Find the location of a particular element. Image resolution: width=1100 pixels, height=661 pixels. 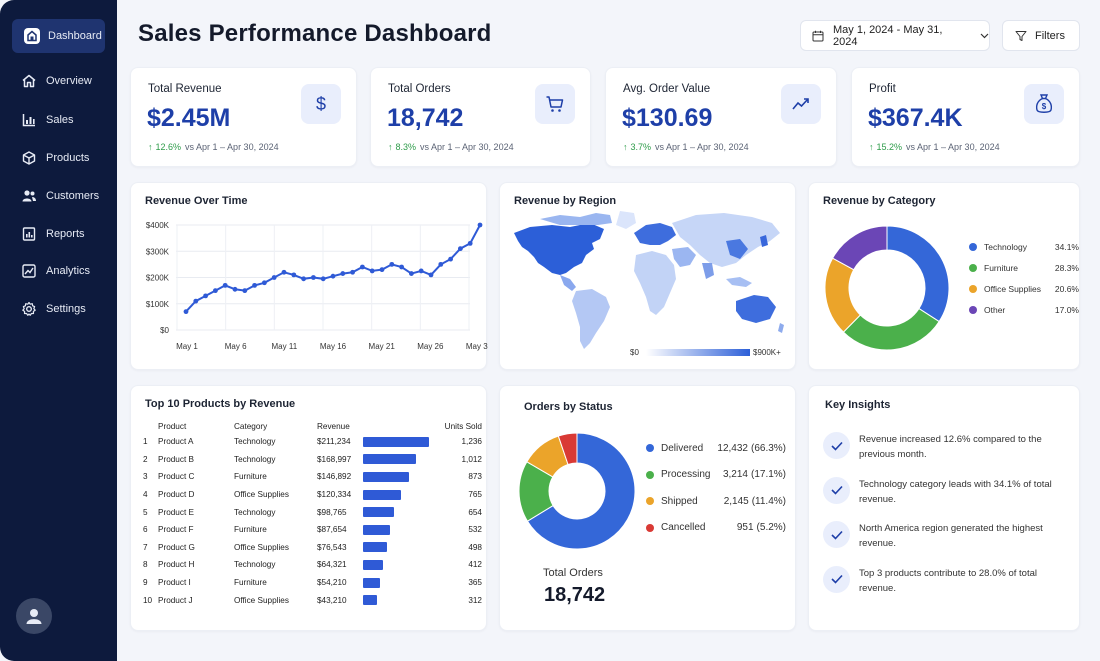

region-north-america is located at coordinates (559, 249).